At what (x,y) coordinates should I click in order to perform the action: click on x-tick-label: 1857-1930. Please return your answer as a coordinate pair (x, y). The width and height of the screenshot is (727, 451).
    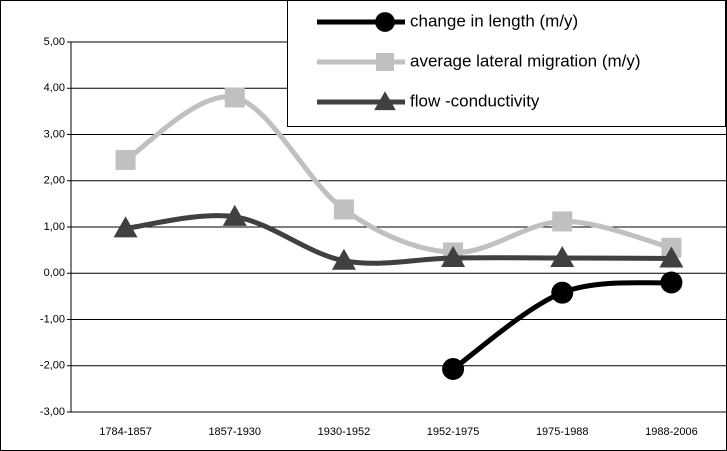
    Looking at the image, I should click on (234, 432).